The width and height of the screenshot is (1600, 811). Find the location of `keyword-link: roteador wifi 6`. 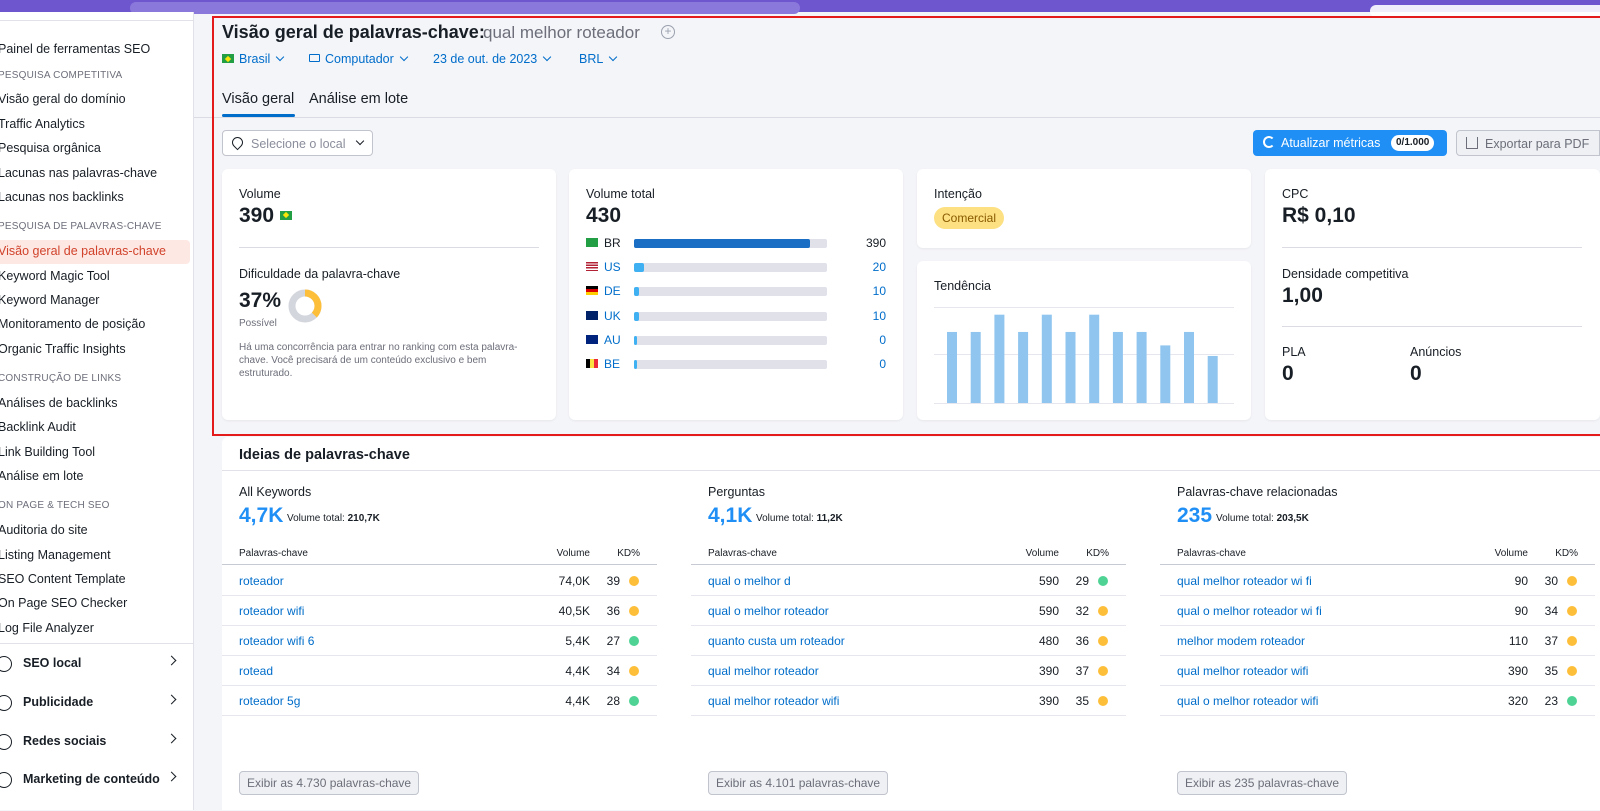

keyword-link: roteador wifi 6 is located at coordinates (277, 641).